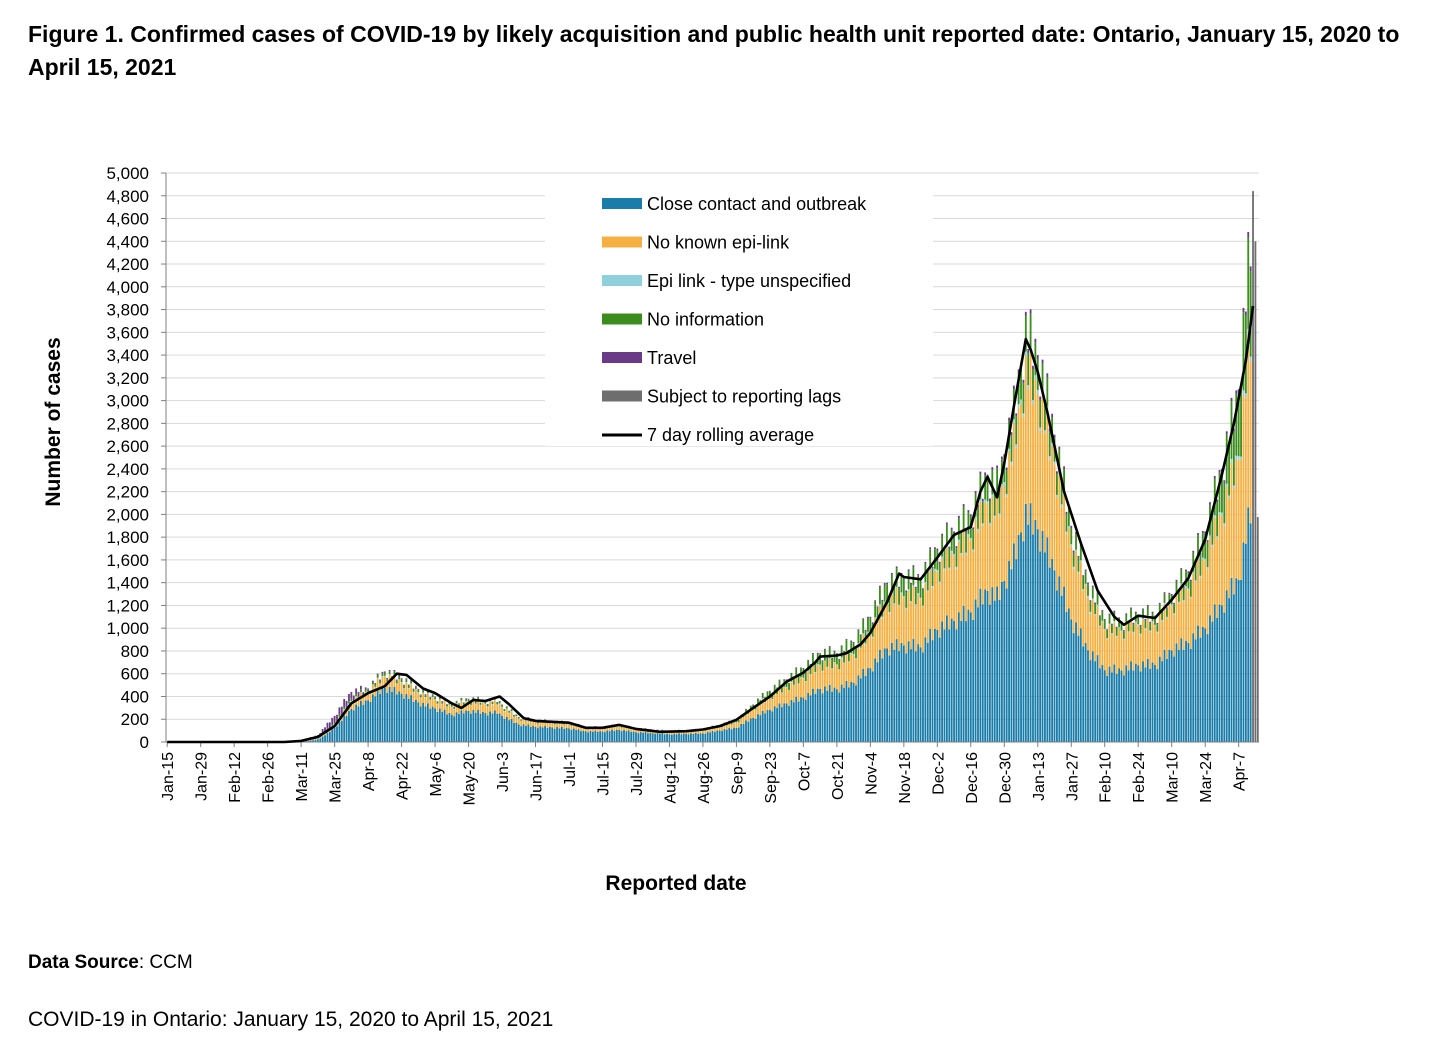 The height and width of the screenshot is (1054, 1456). Describe the element at coordinates (721, 397) in the screenshot. I see `legend-item: Subject to reporting lags` at that location.